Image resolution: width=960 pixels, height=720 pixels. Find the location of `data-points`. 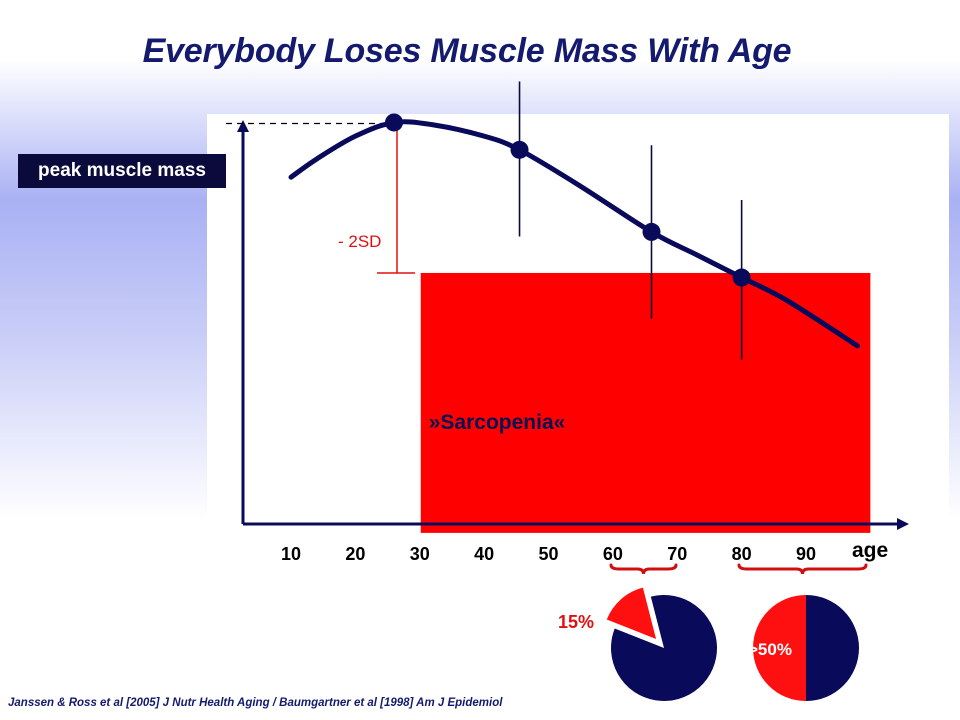

data-points is located at coordinates (568, 200).